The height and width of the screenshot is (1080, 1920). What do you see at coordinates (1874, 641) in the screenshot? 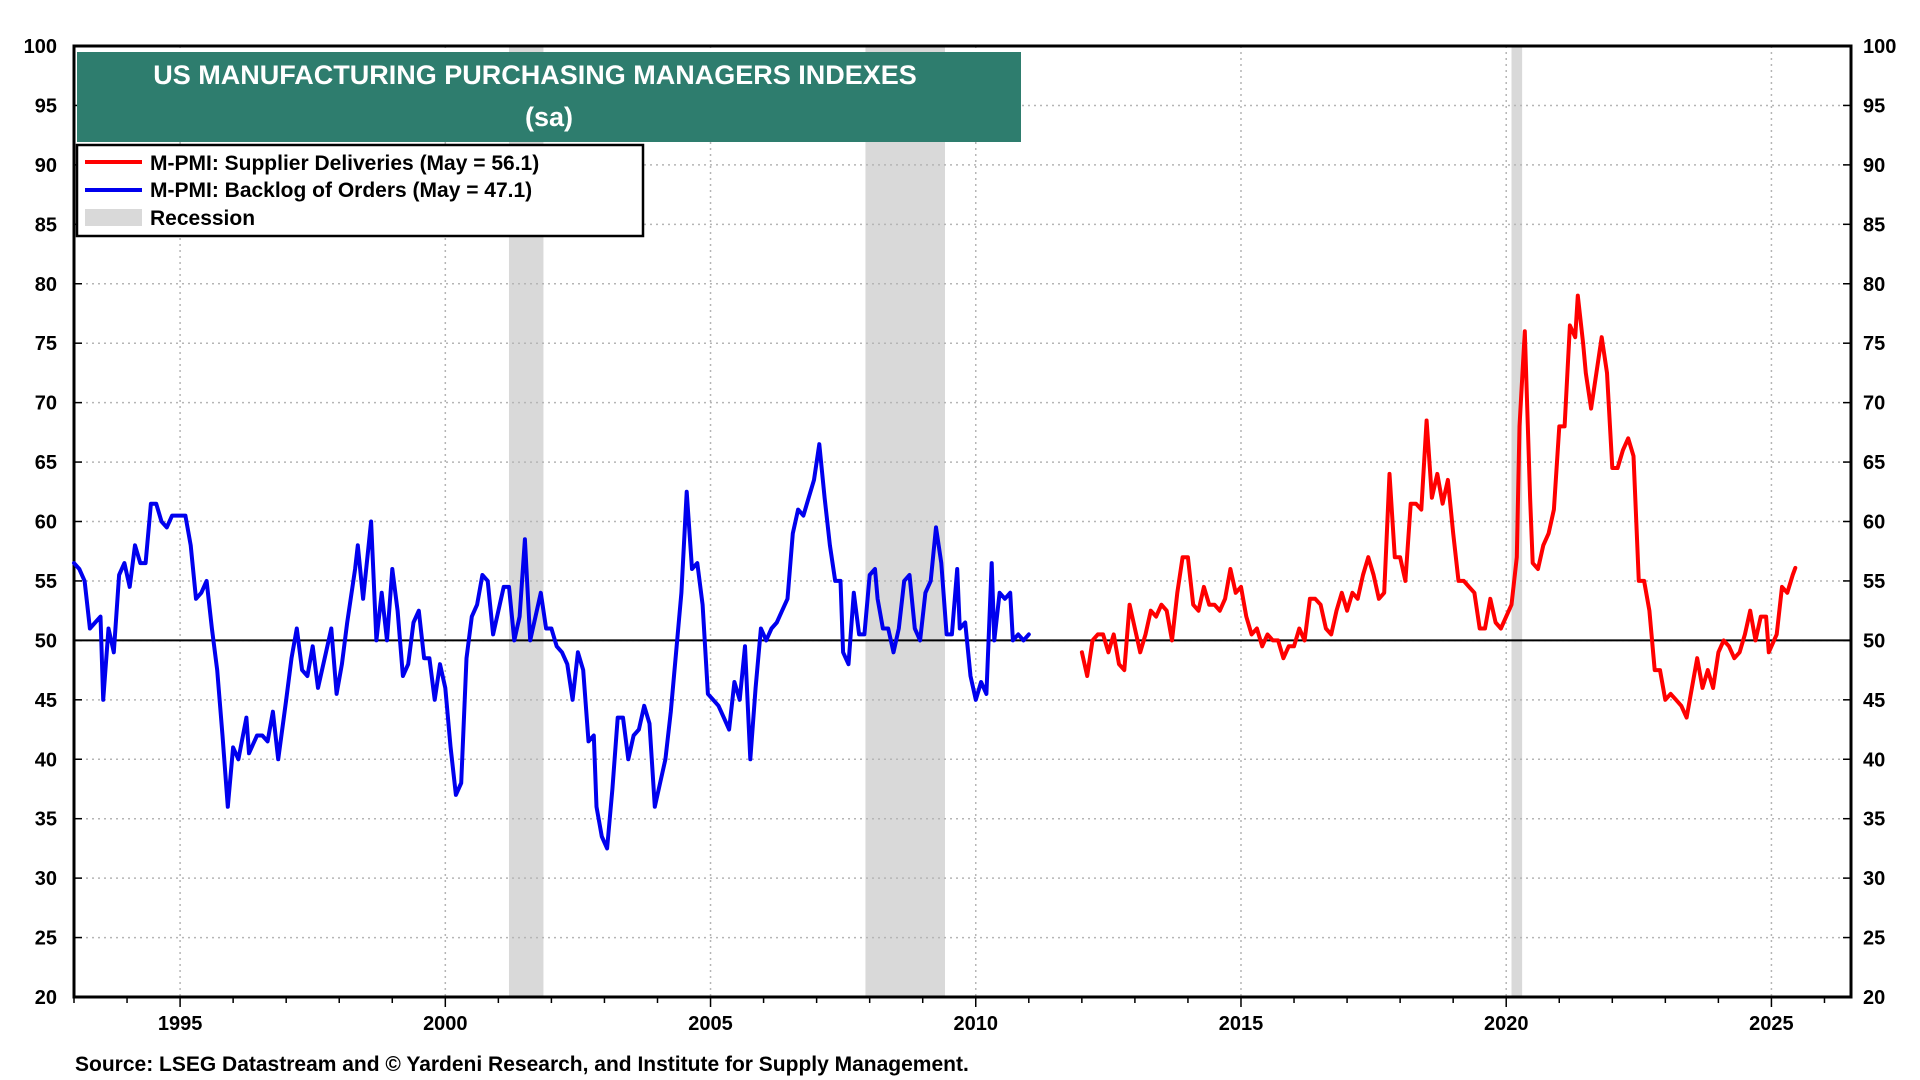
I see `y-tick-label-right: 50` at bounding box center [1874, 641].